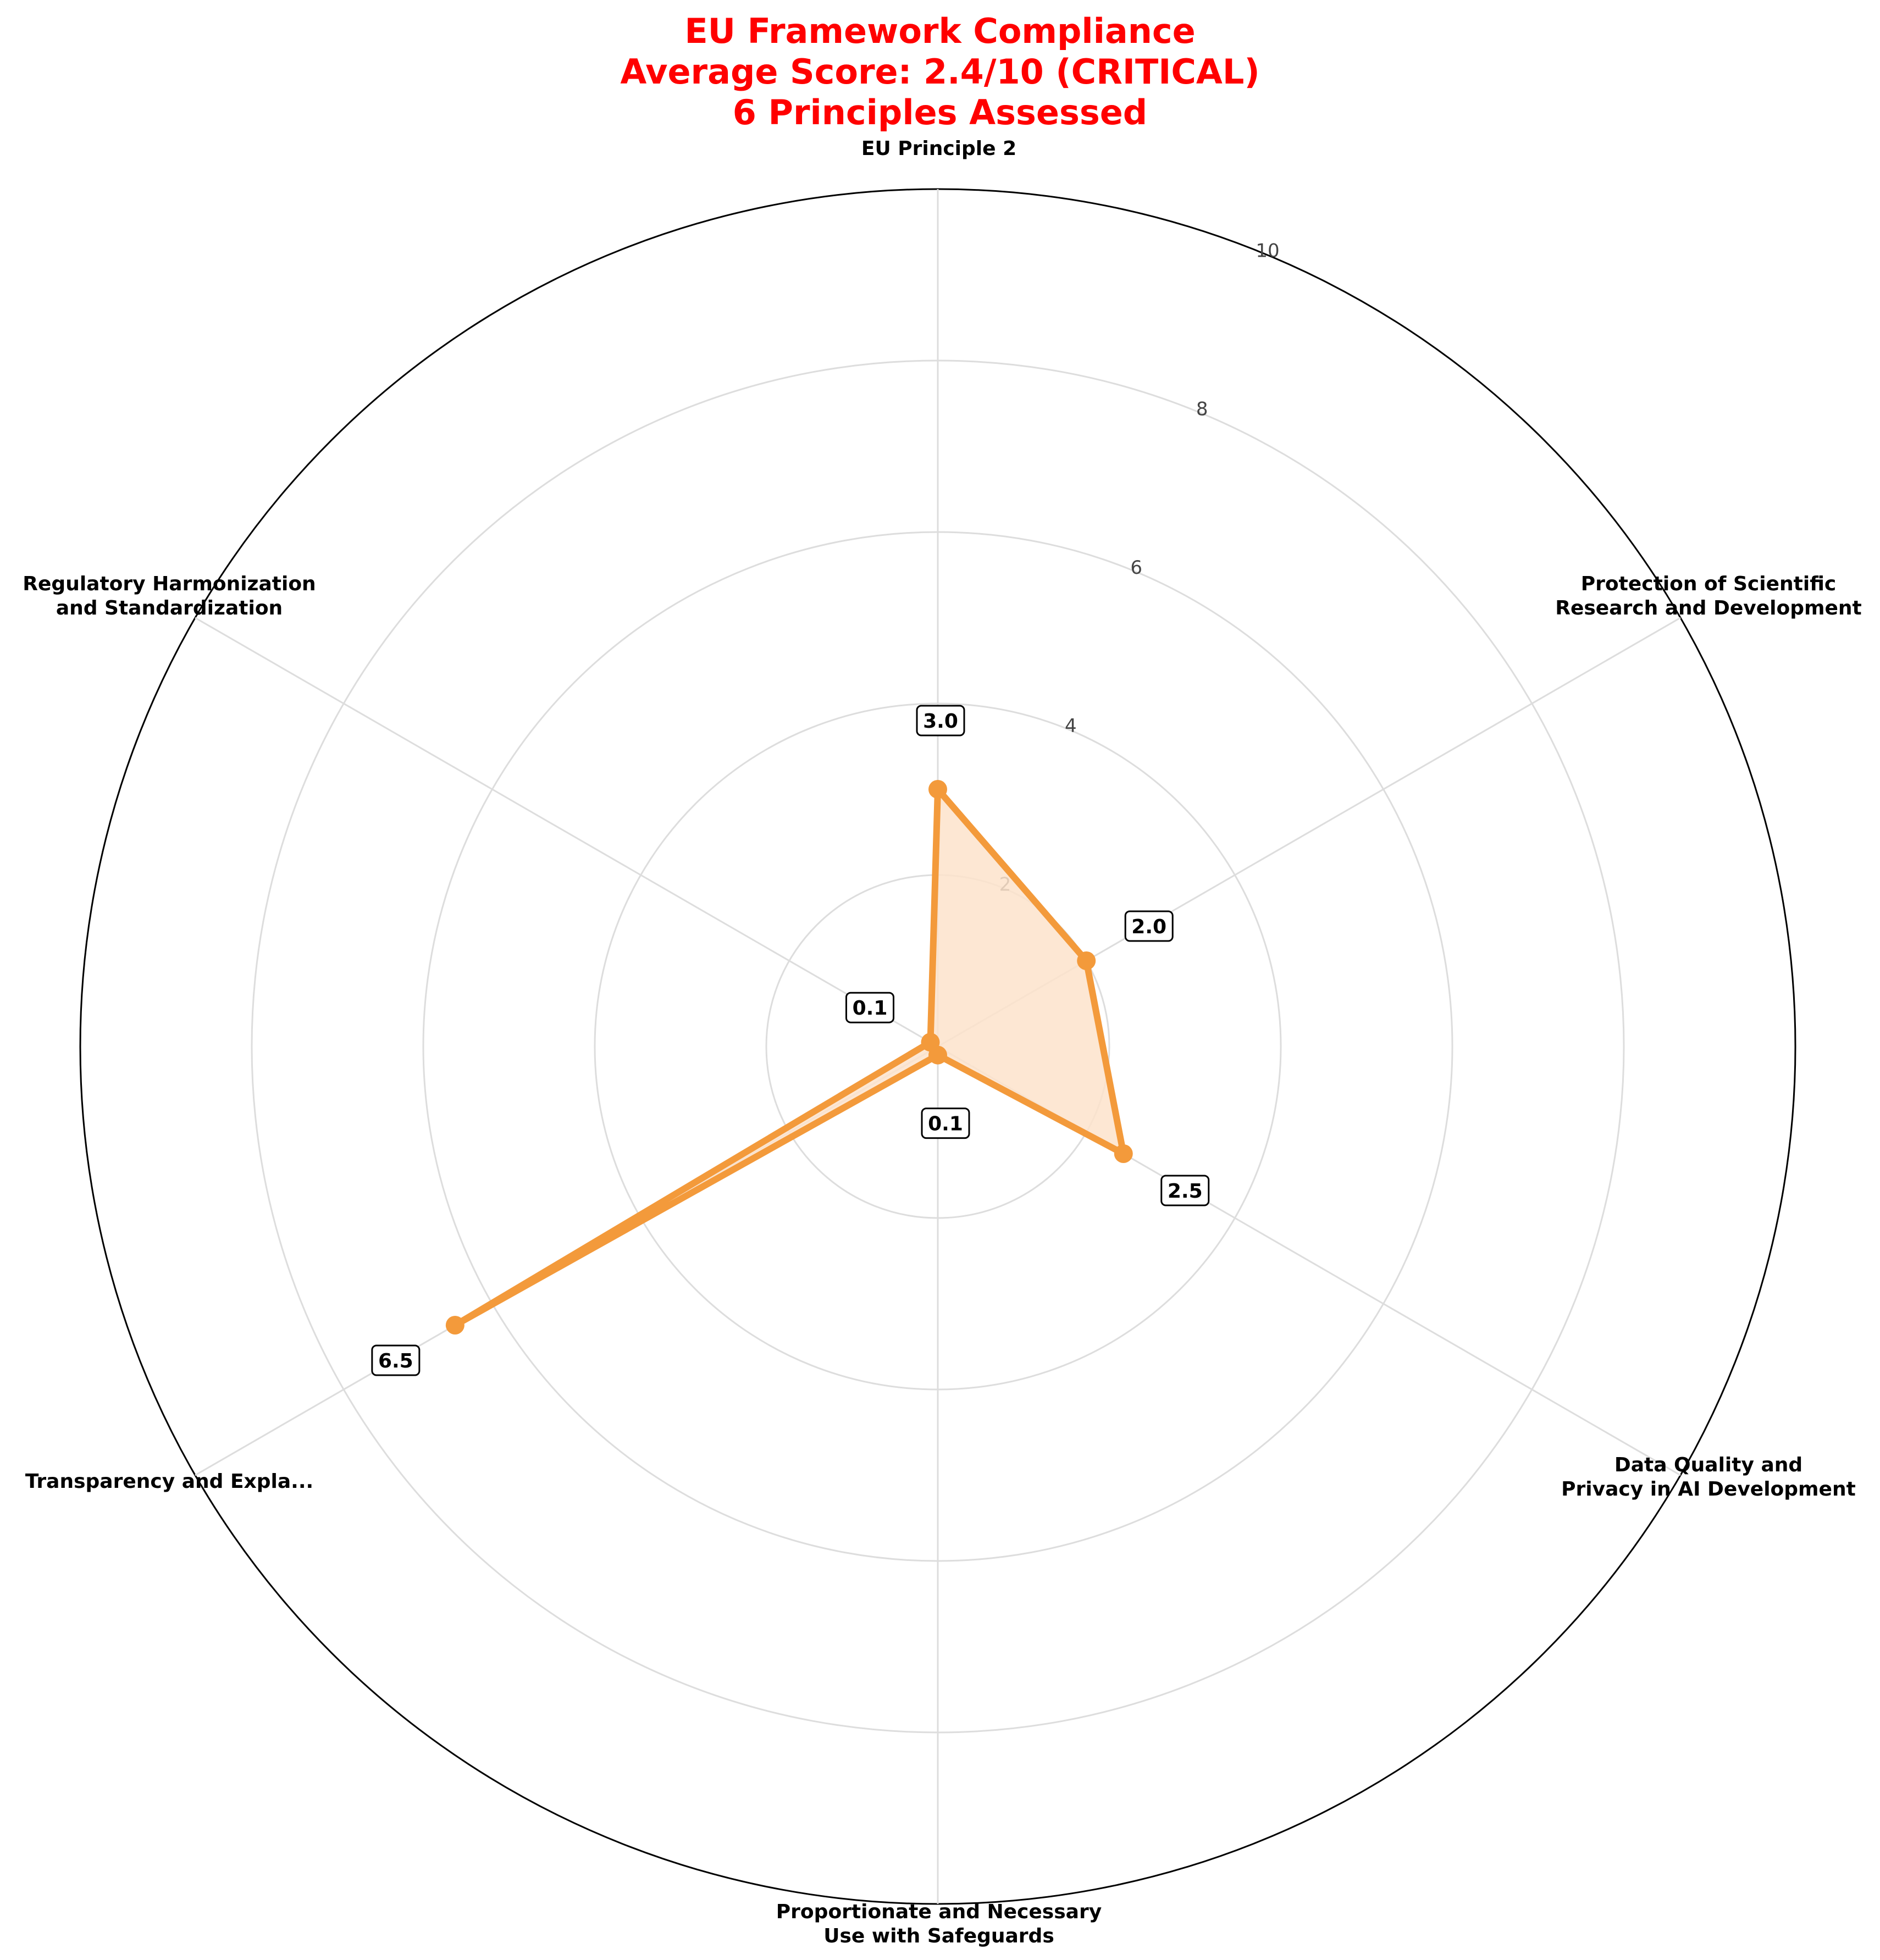  I want to click on category-label-line: Protection of Scientific, so click(1708, 584).